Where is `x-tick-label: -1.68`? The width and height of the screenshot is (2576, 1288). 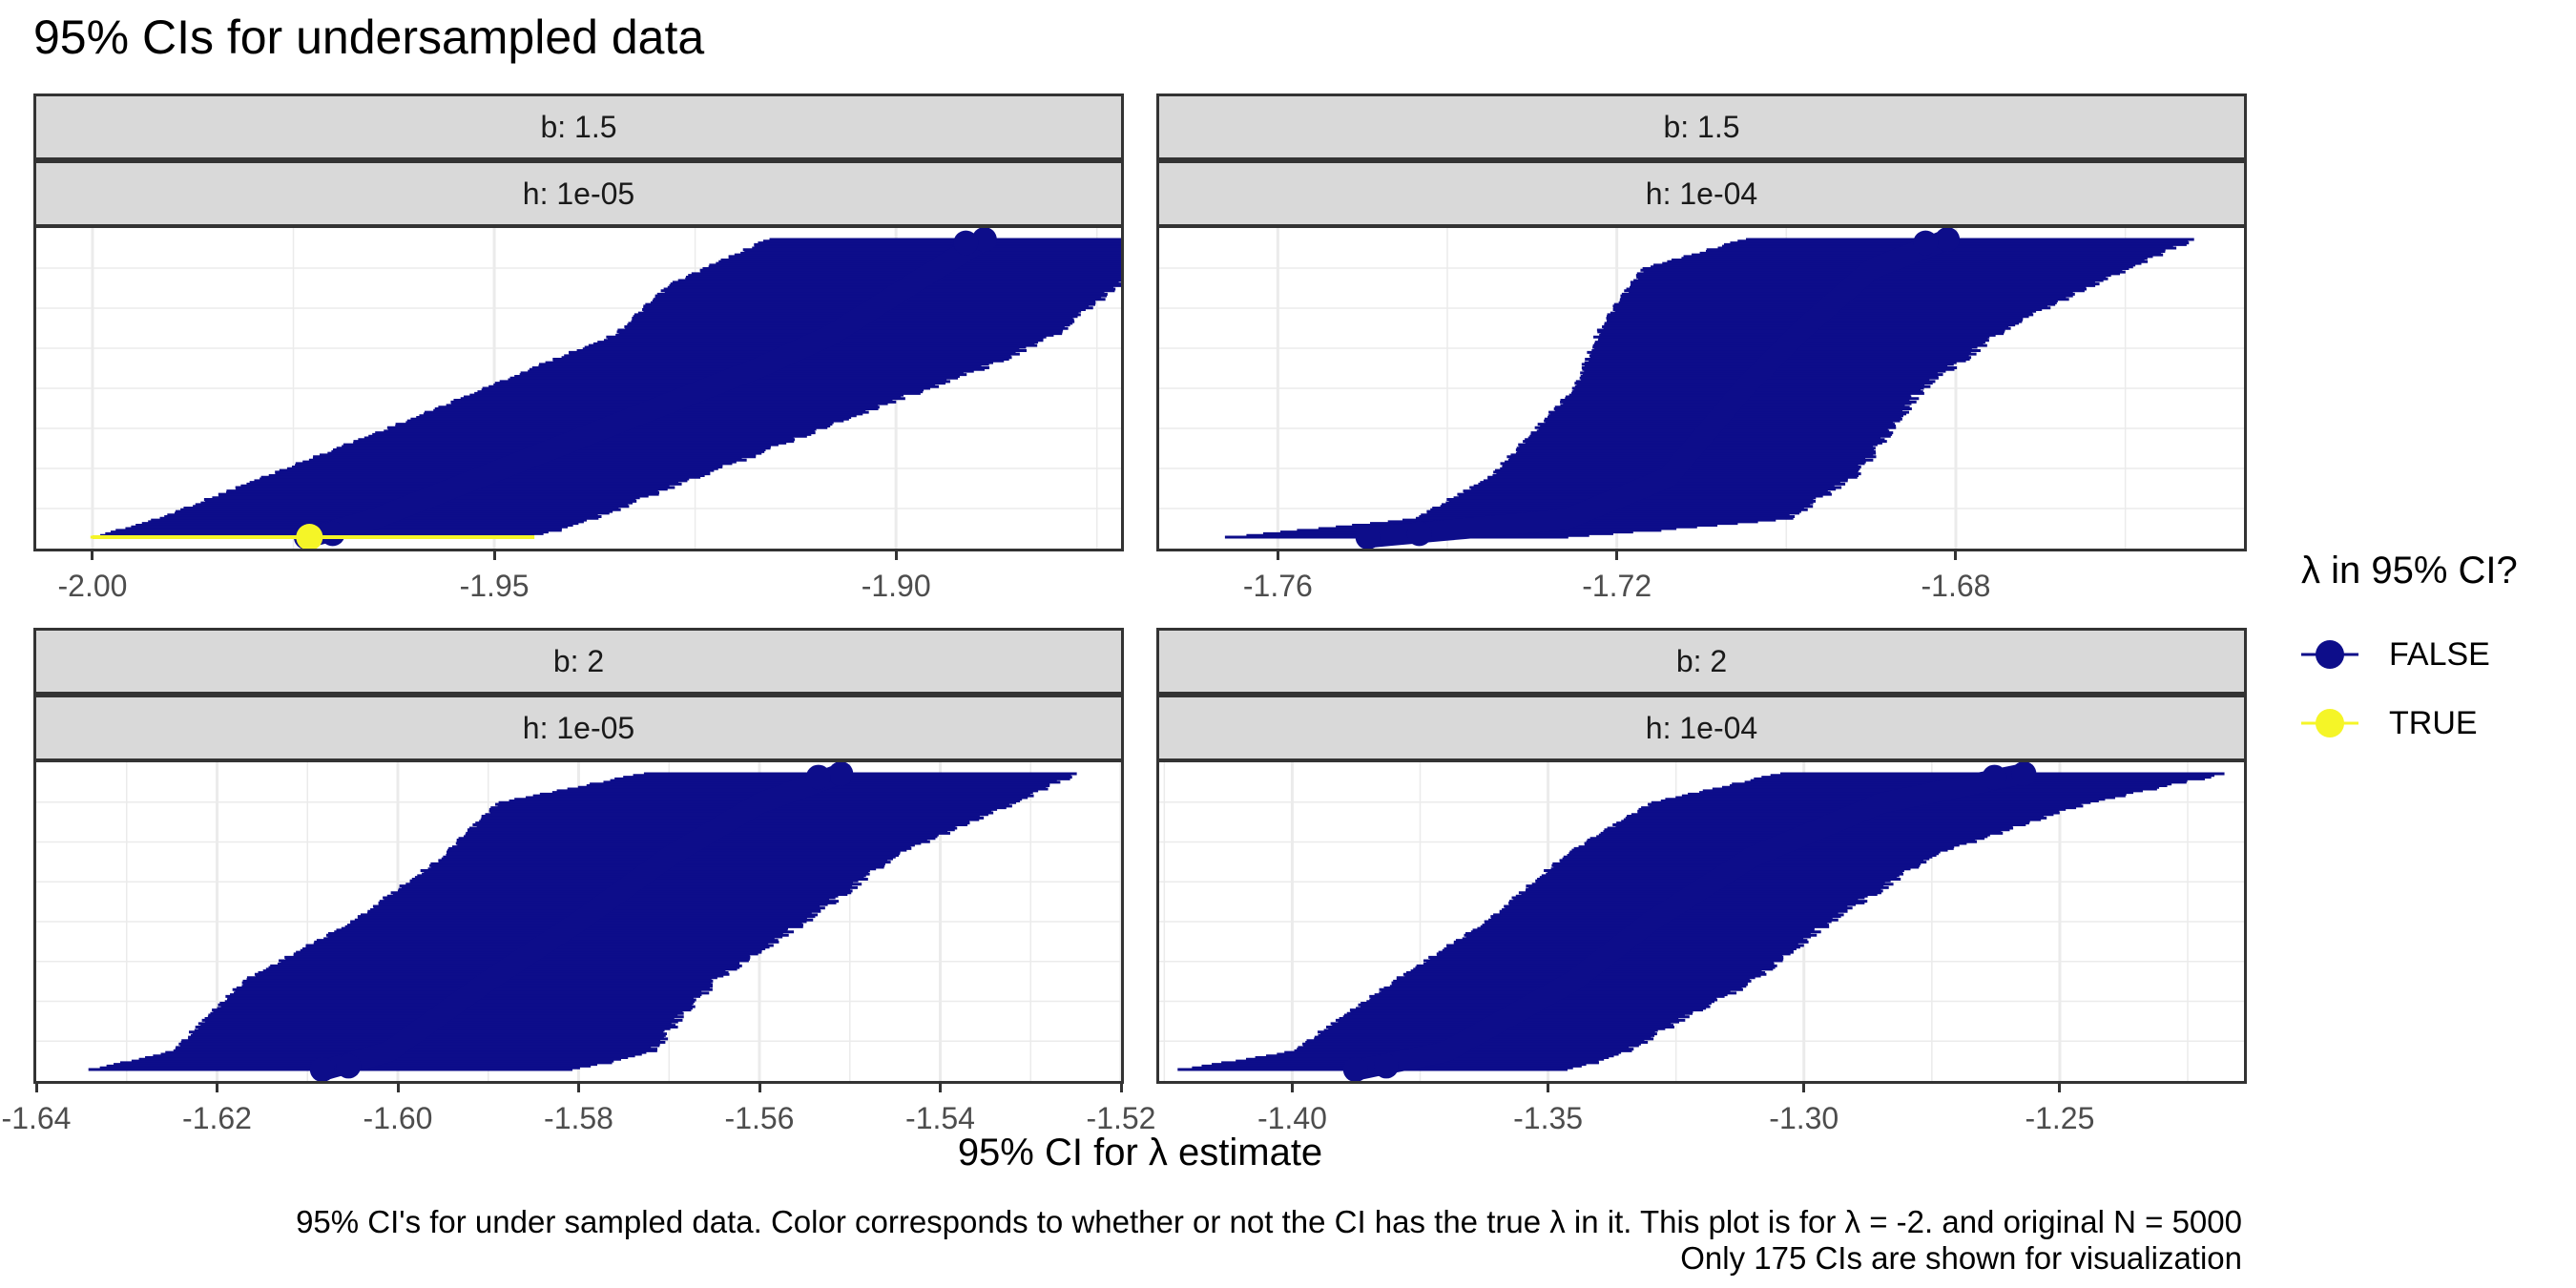
x-tick-label: -1.68 is located at coordinates (1956, 586).